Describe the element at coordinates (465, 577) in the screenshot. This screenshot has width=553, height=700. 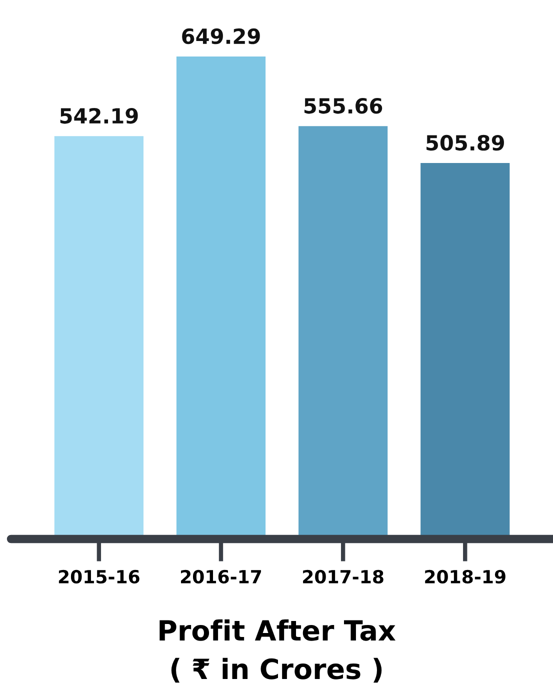
I see `x-tick-label: 2018-19` at that location.